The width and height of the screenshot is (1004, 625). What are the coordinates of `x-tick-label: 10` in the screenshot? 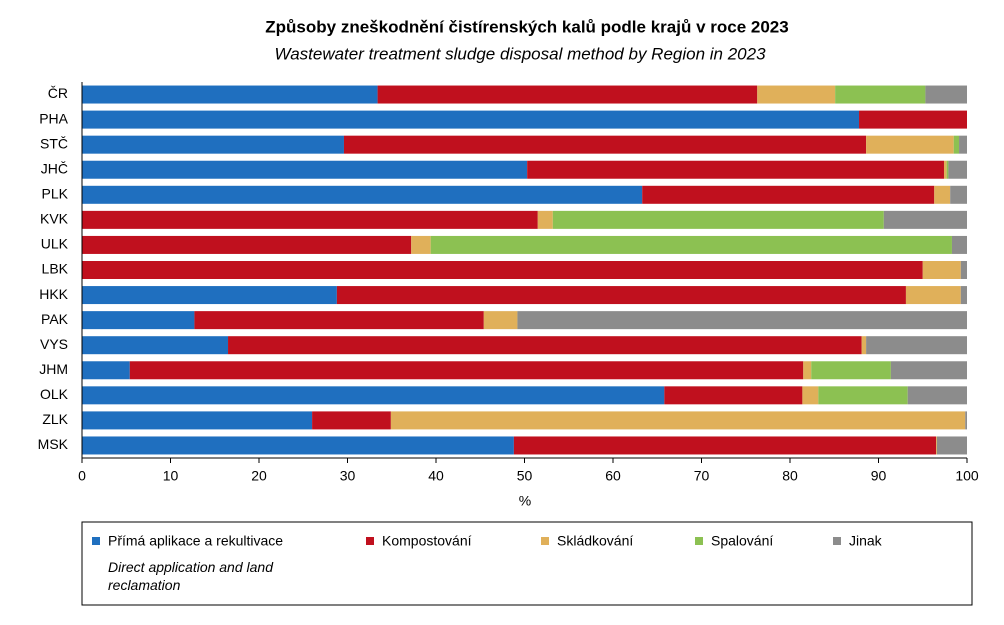 It's located at (171, 476).